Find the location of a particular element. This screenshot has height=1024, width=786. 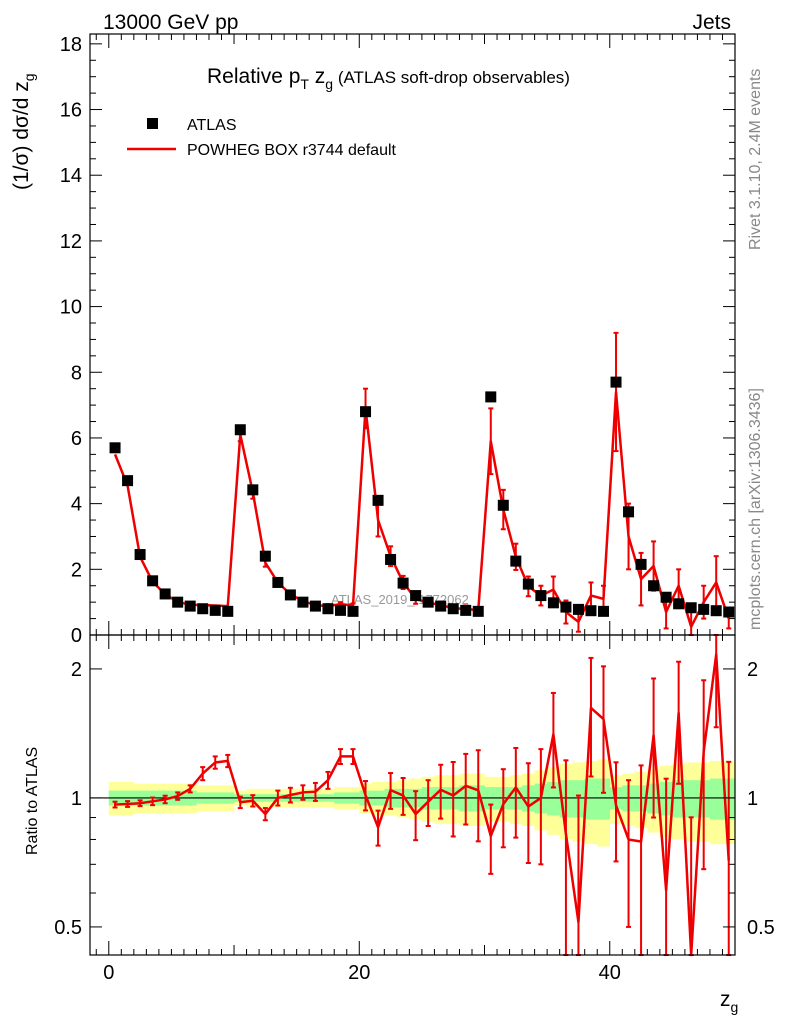

x-tick-label: 0 is located at coordinates (108, 973).